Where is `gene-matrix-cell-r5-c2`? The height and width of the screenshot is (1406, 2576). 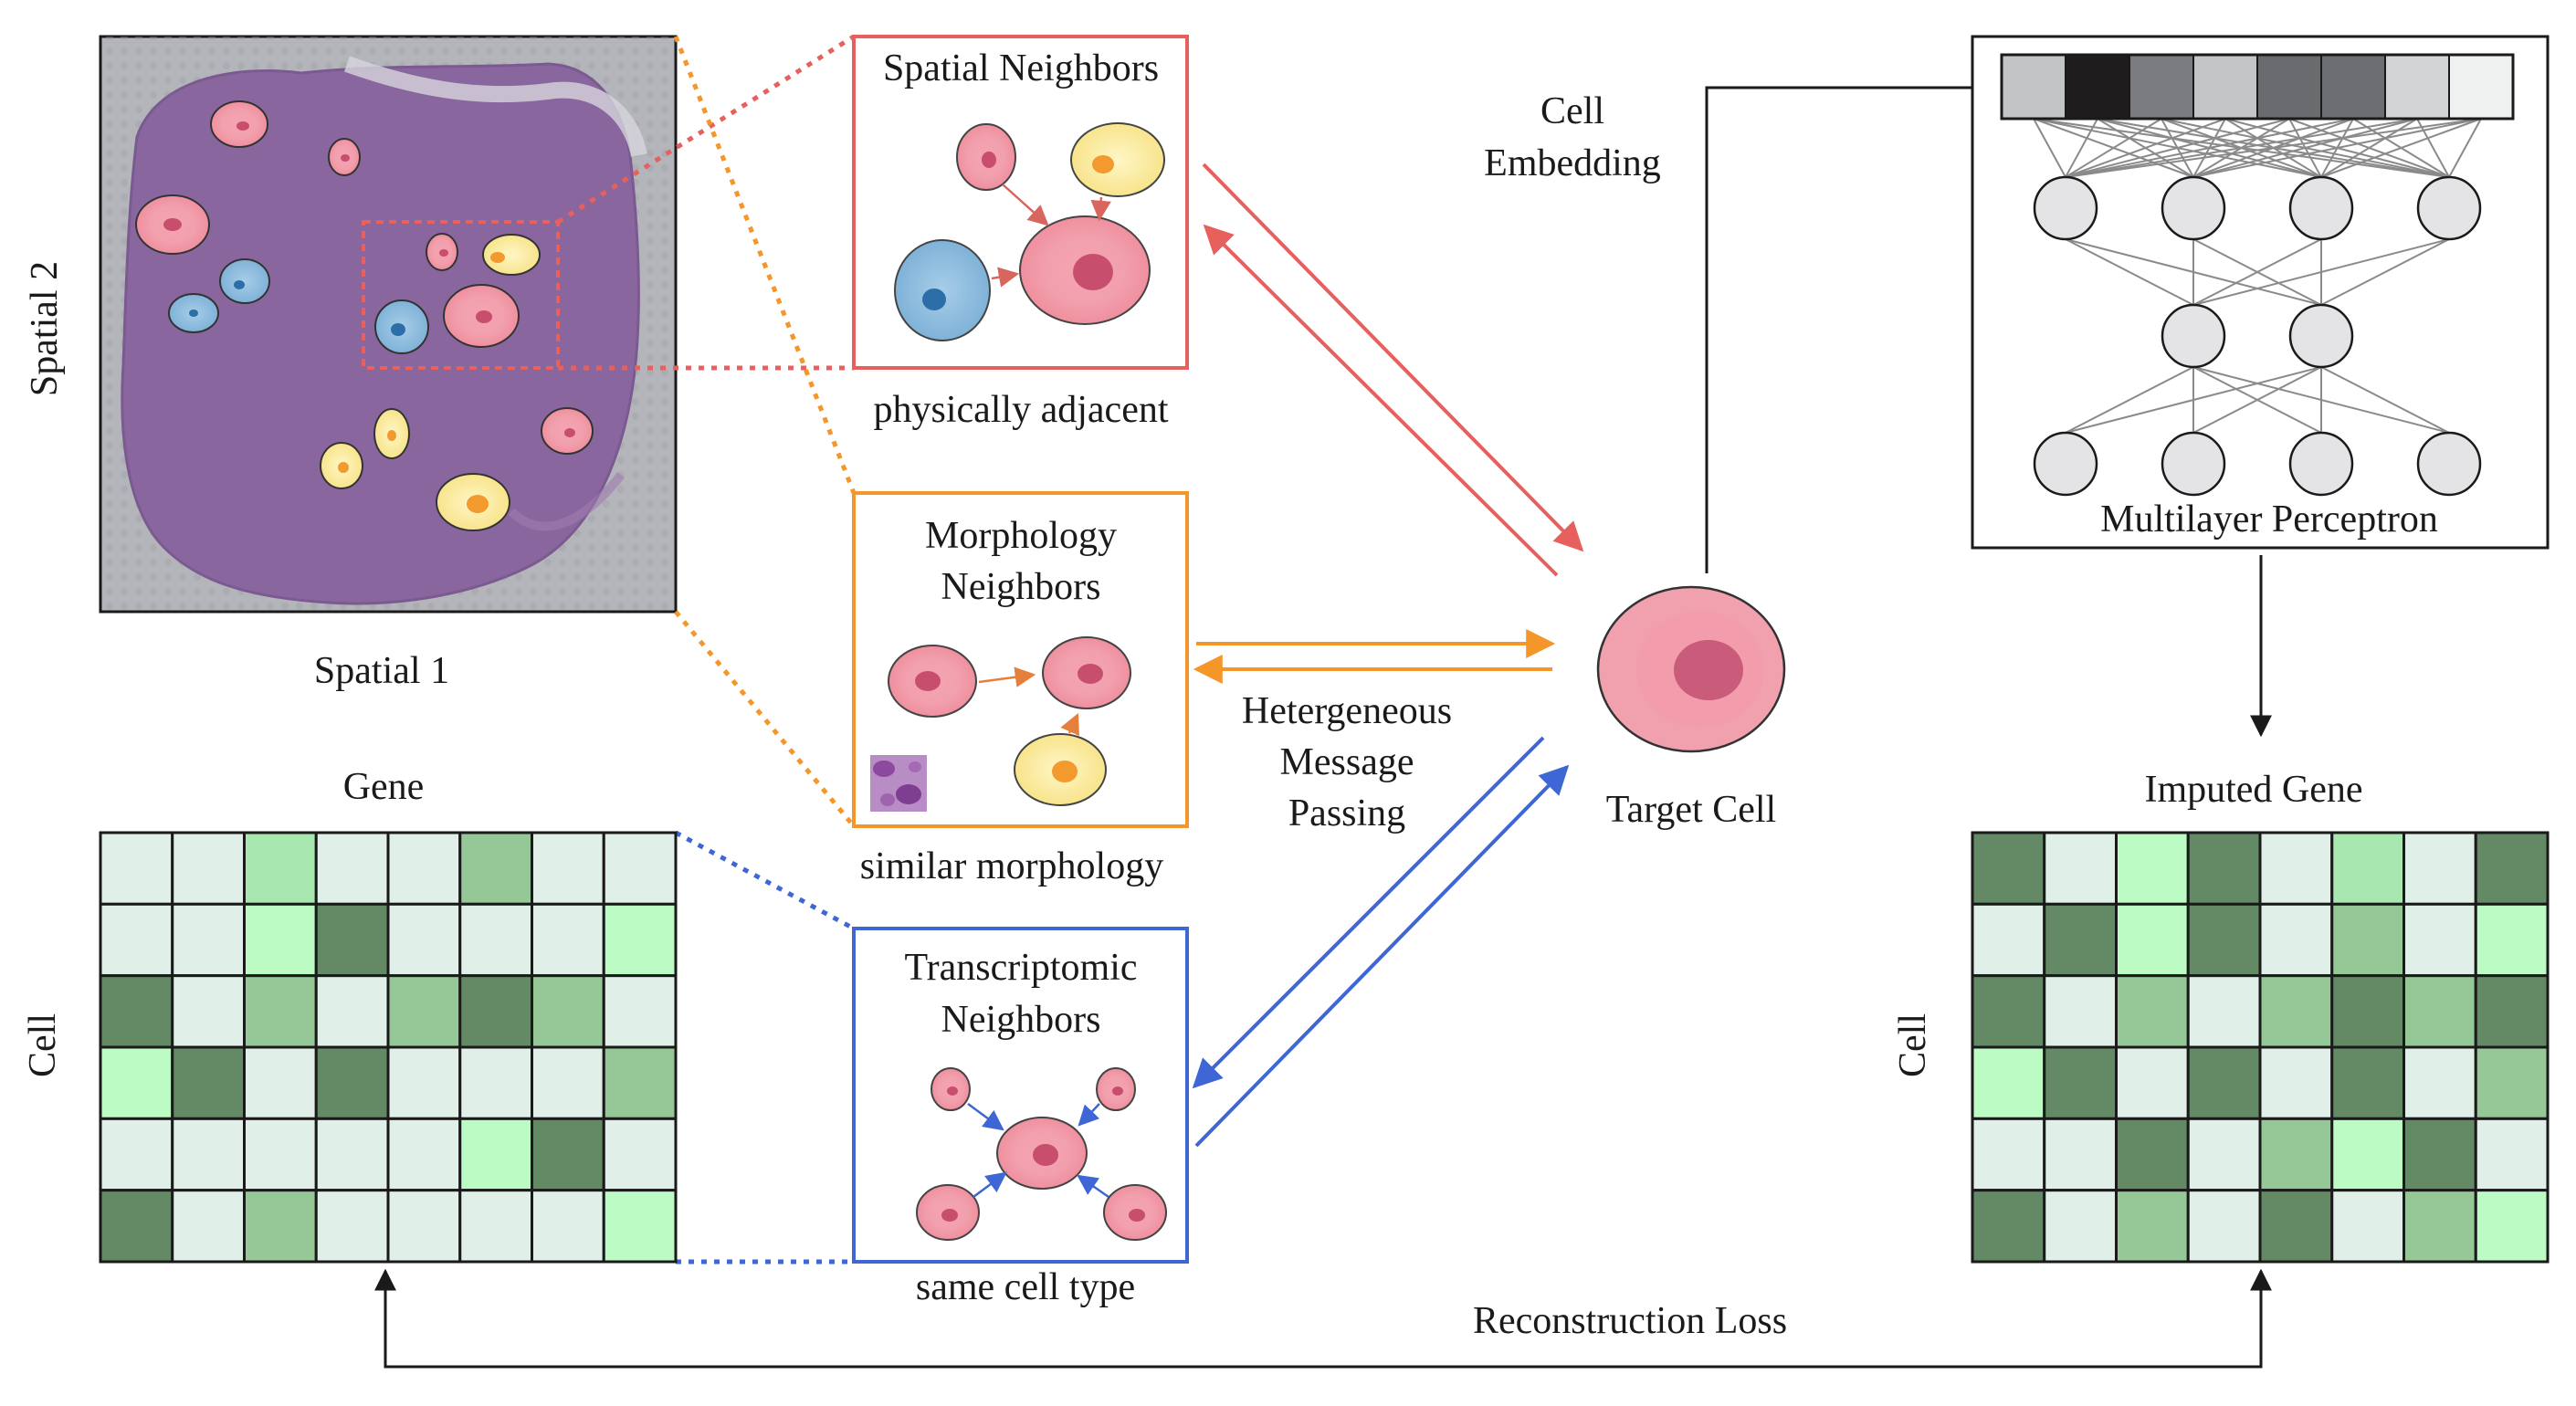 gene-matrix-cell-r5-c2 is located at coordinates (280, 1226).